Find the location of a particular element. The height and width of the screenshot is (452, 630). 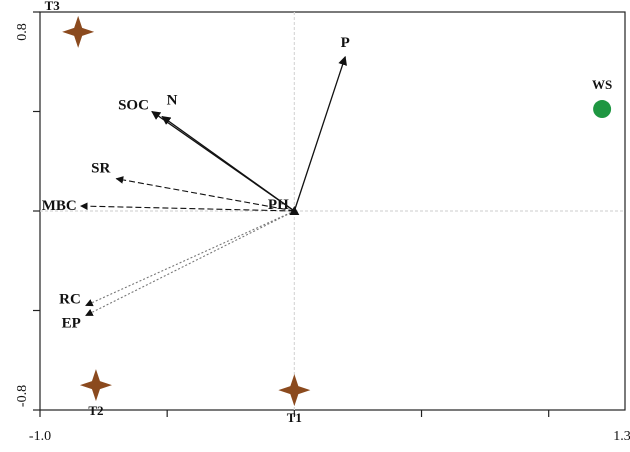

vector-mbc is located at coordinates (187, 207).